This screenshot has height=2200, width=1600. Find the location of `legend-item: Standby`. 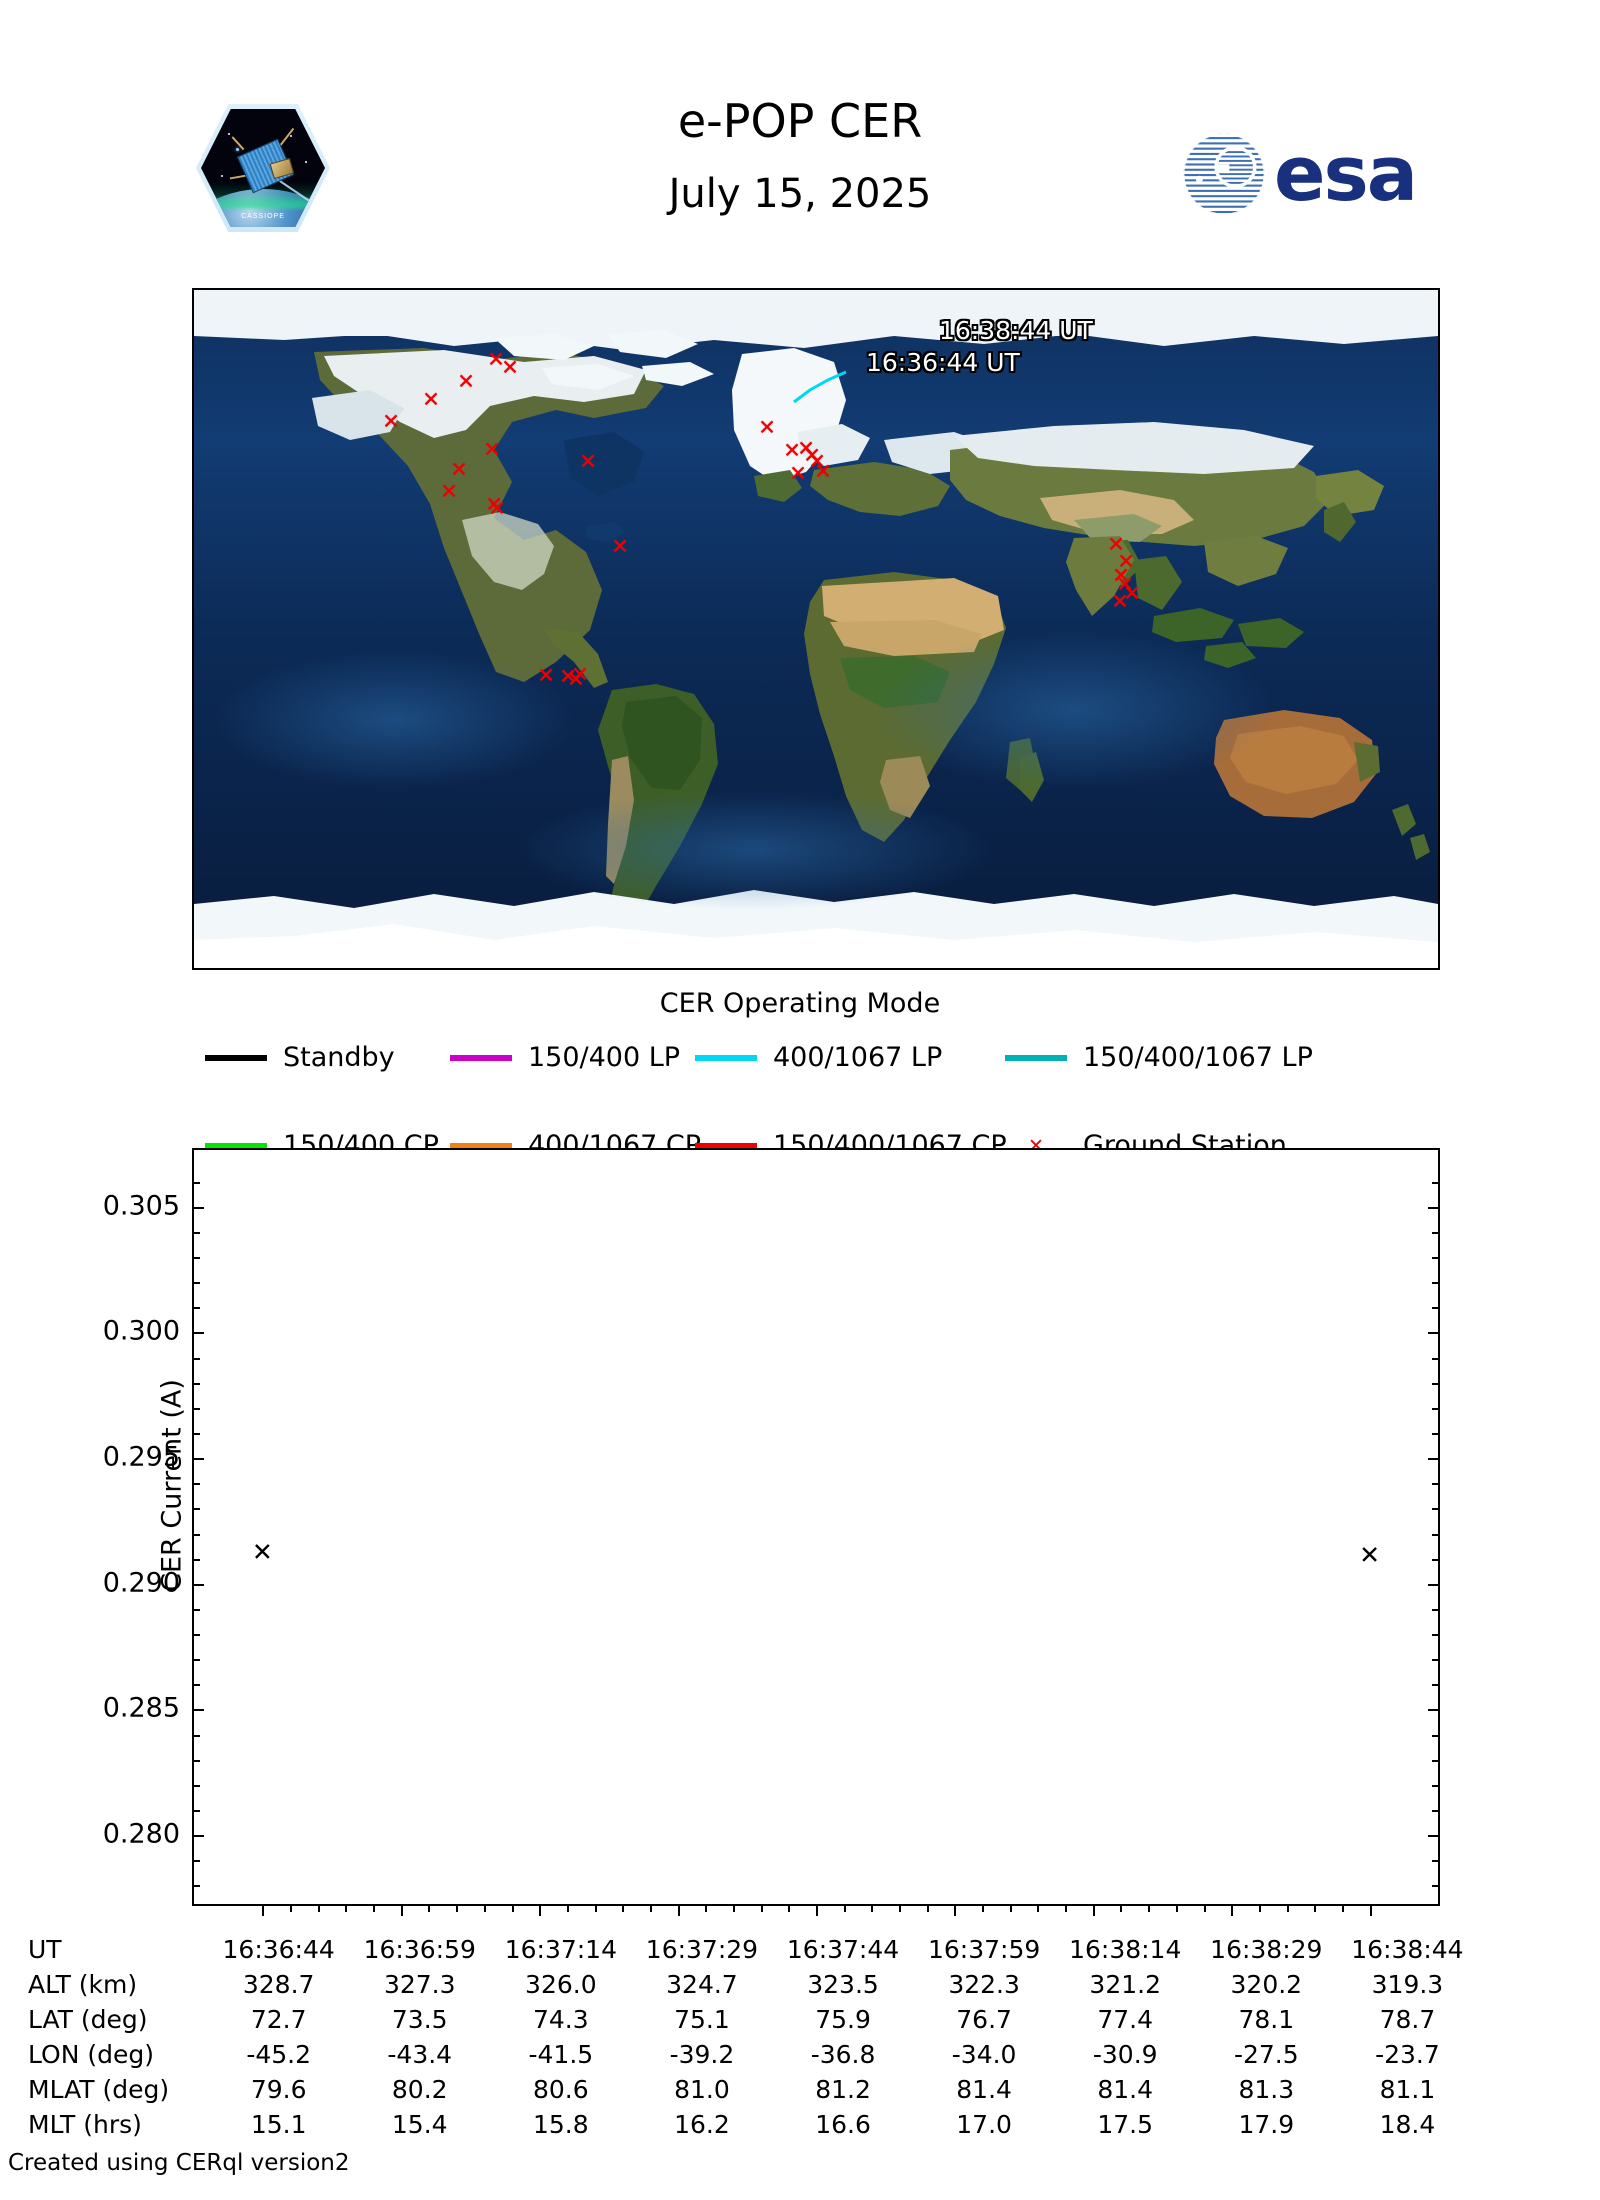

legend-item: Standby is located at coordinates (300, 1057).